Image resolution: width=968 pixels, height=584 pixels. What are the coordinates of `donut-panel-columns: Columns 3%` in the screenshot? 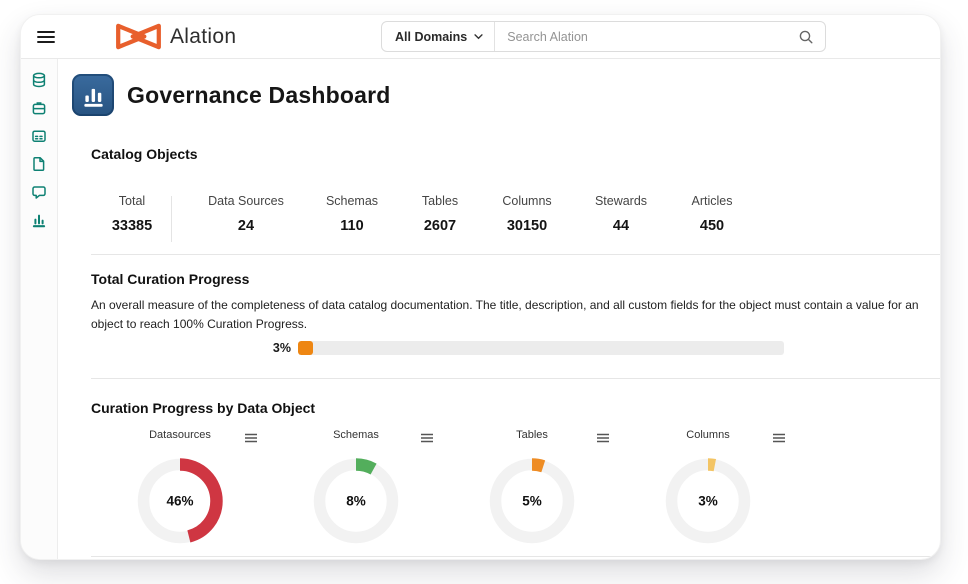 It's located at (708, 489).